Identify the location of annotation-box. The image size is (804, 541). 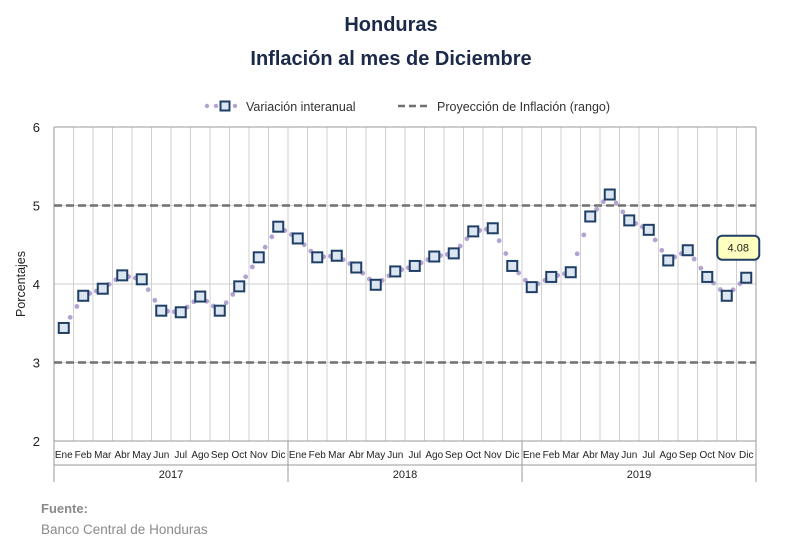
(738, 247).